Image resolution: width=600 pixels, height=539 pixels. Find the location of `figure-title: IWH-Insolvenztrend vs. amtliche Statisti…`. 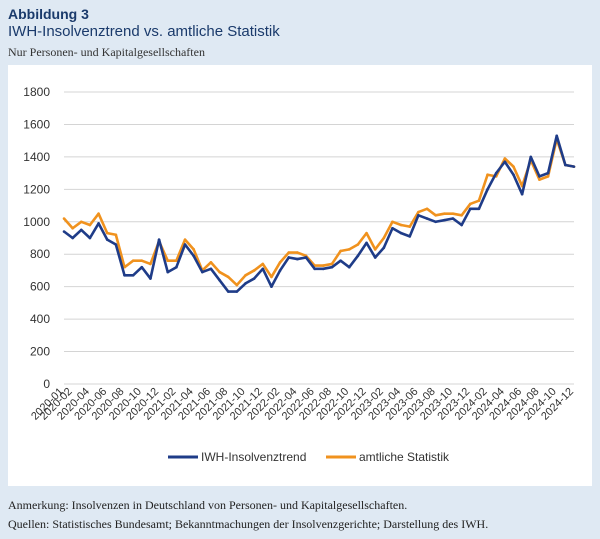

figure-title: IWH-Insolvenztrend vs. amtliche Statisti… is located at coordinates (144, 31).